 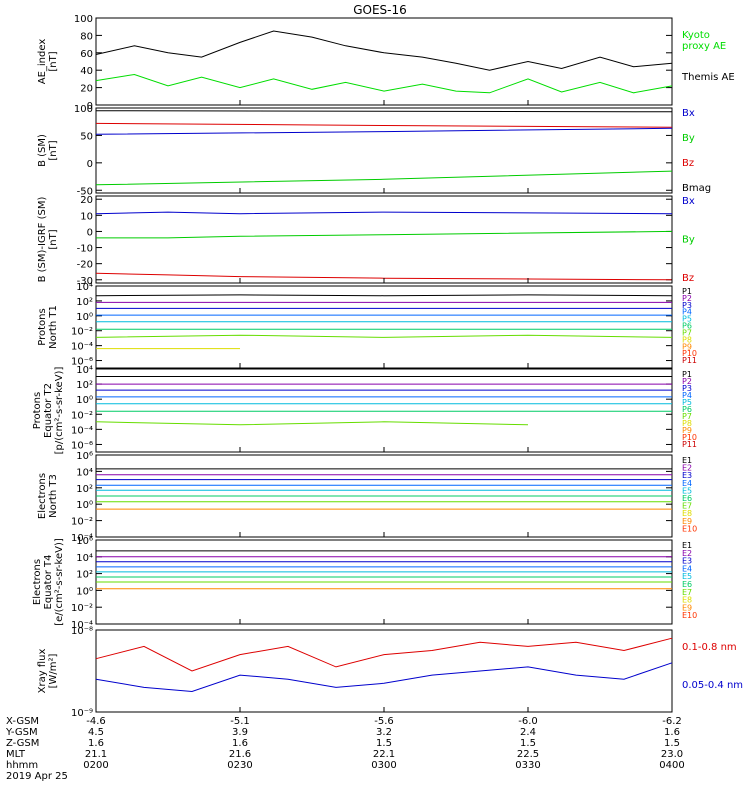 I want to click on legend-entry: E2, so click(x=687, y=553).